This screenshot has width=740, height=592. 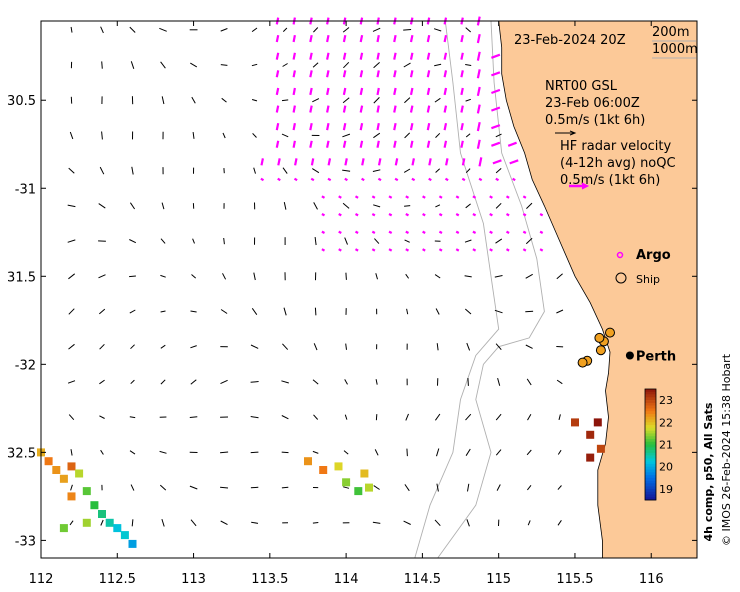 What do you see at coordinates (574, 579) in the screenshot?
I see `x-tick-label: 115.5` at bounding box center [574, 579].